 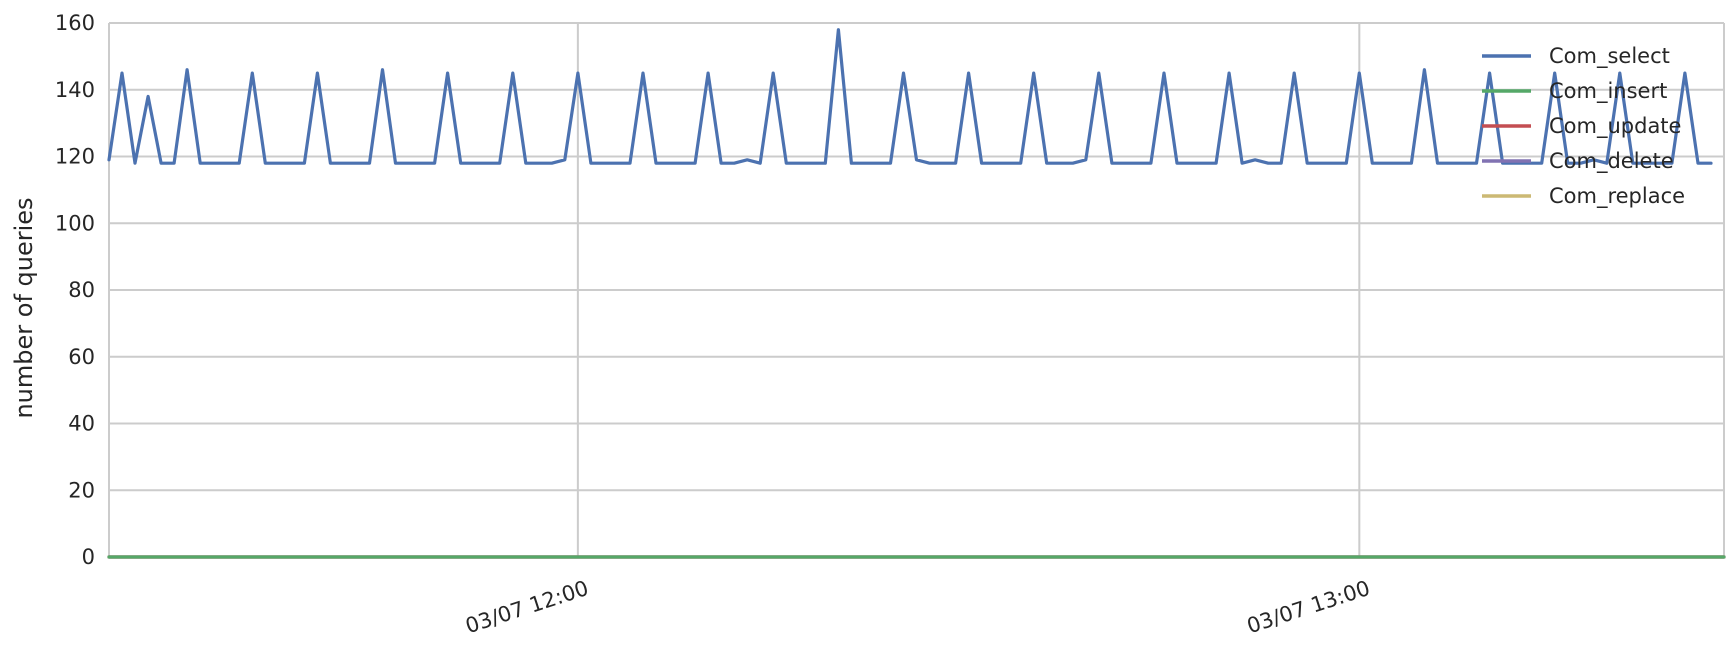 I want to click on x-tick-label: 03/07 13:00, so click(x=1308, y=607).